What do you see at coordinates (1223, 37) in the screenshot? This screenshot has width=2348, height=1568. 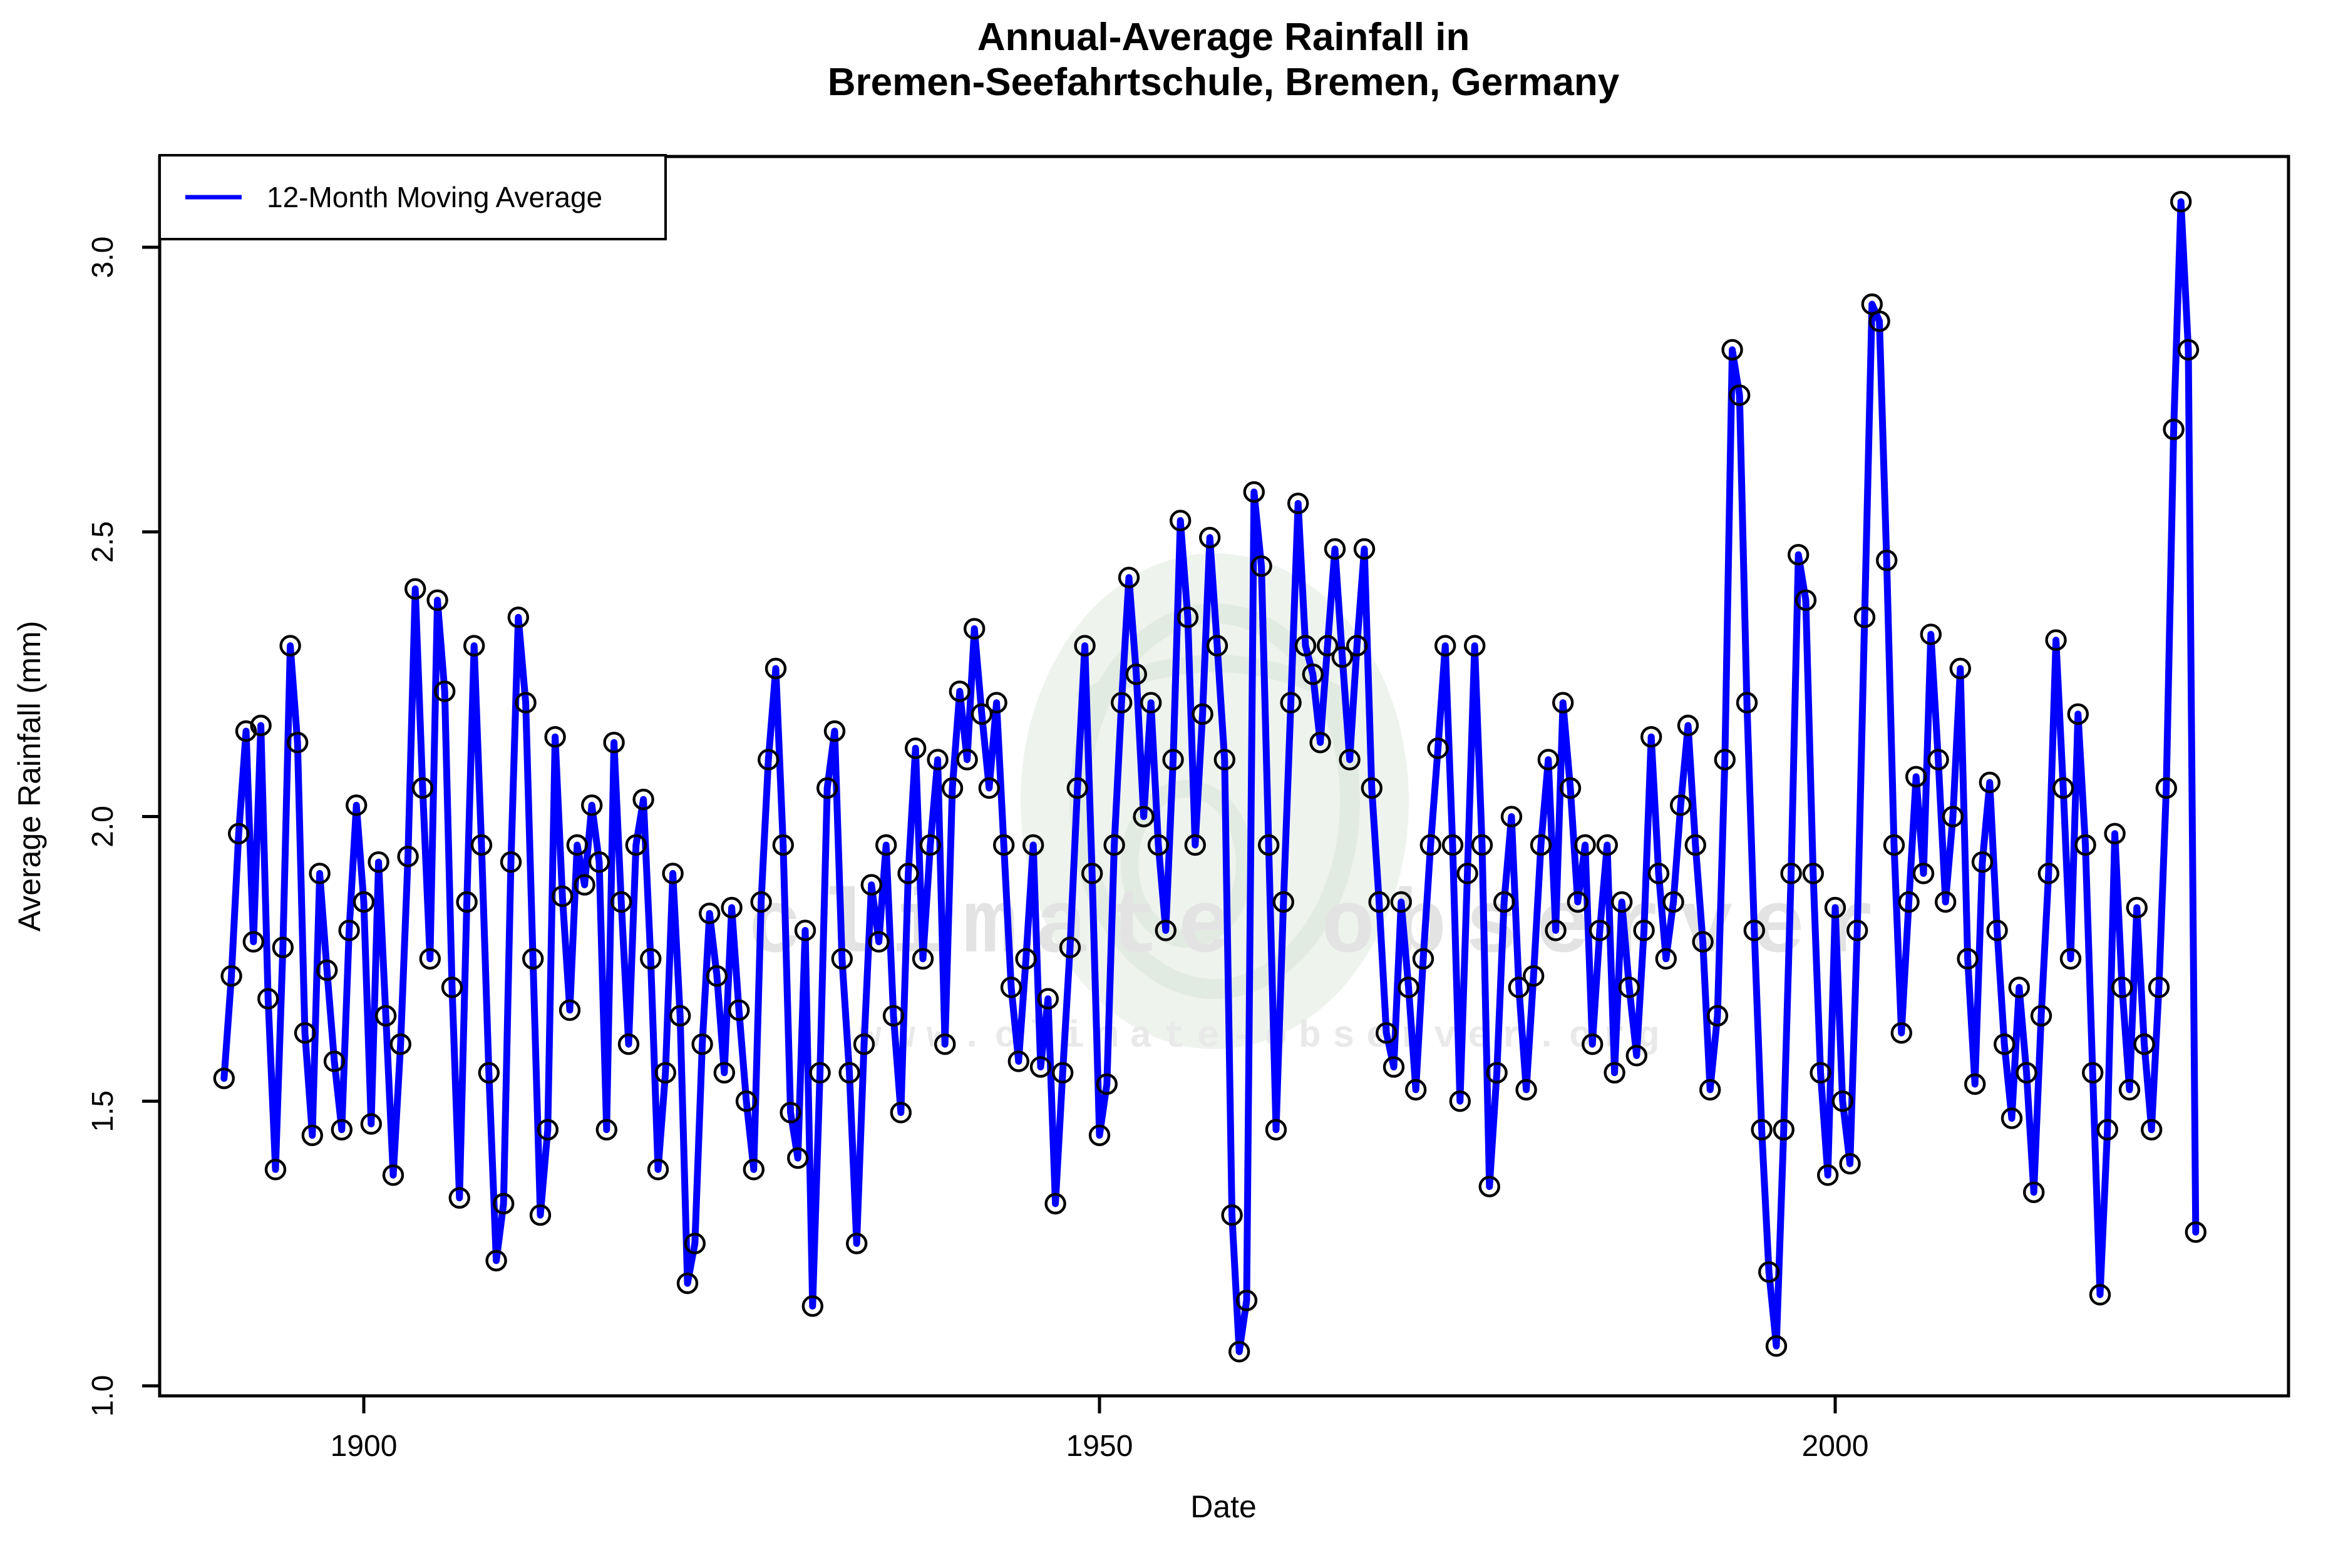 I see `chart-title-line1: Annual-Average Rainfall in` at bounding box center [1223, 37].